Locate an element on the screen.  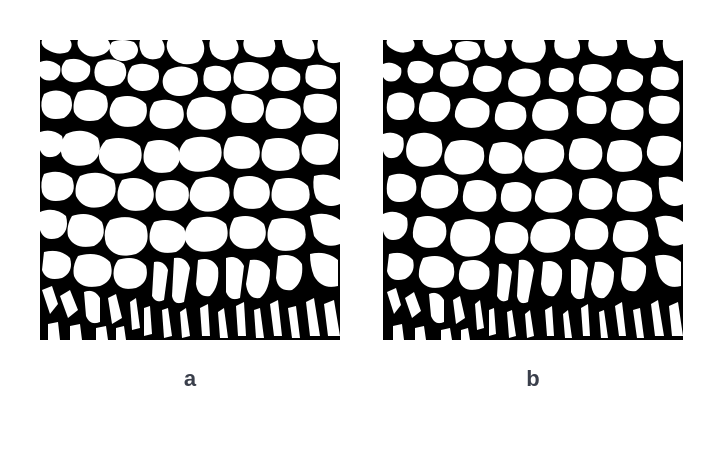
panel-label-b: b is located at coordinates (533, 378).